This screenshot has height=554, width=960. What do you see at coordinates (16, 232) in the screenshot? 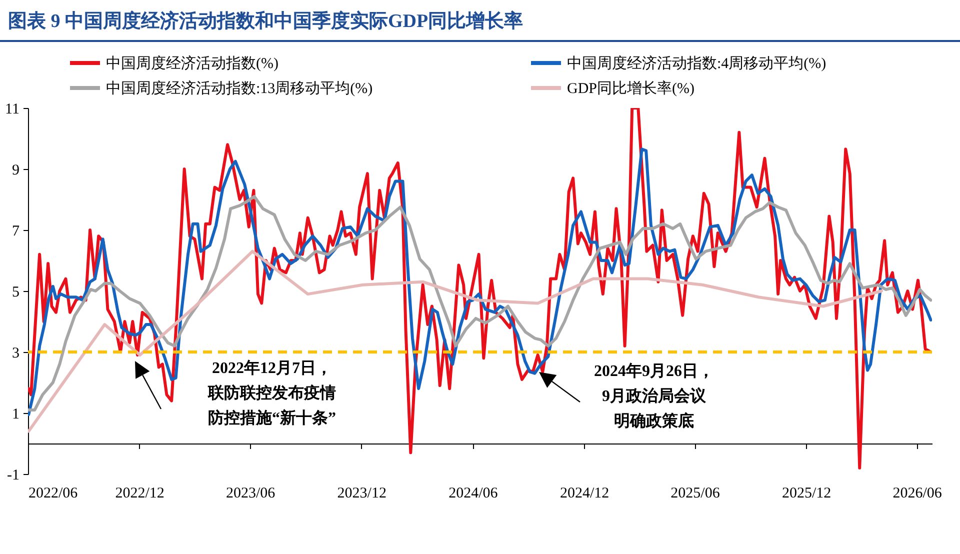
I see `y-tick-label: 7` at bounding box center [16, 232].